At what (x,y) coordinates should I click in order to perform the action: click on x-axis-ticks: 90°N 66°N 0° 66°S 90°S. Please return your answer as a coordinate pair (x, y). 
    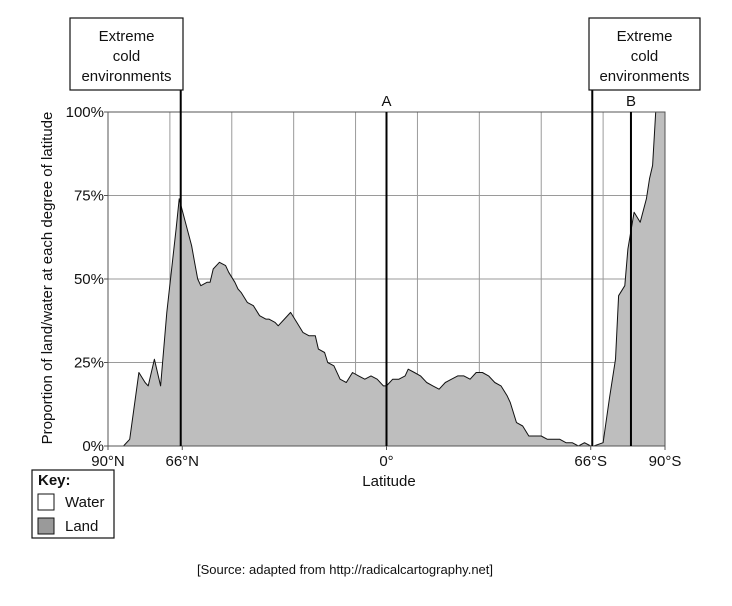
    Looking at the image, I should click on (386, 458).